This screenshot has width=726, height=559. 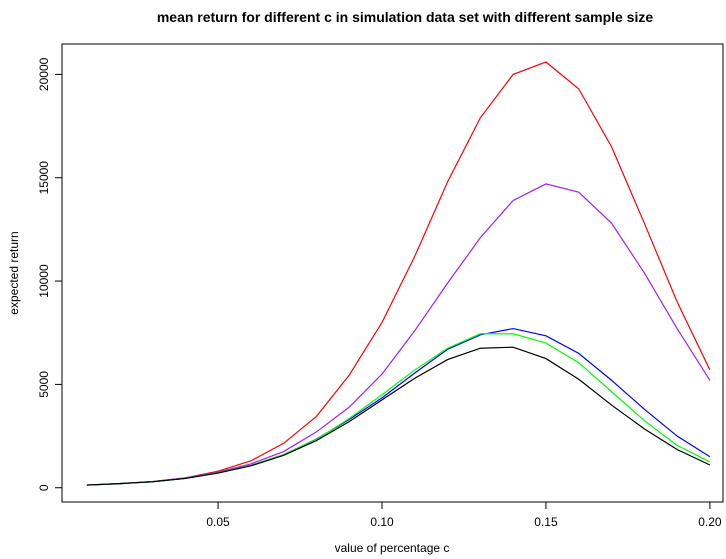 What do you see at coordinates (392, 548) in the screenshot?
I see `x-axis-label: value of percentage c` at bounding box center [392, 548].